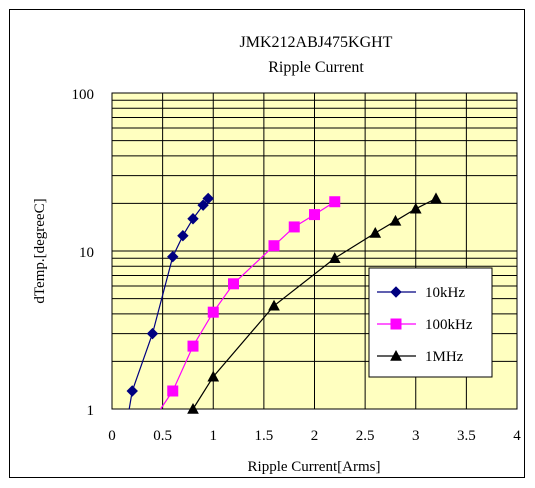 The height and width of the screenshot is (488, 535). I want to click on x-tick-label: 1, so click(214, 436).